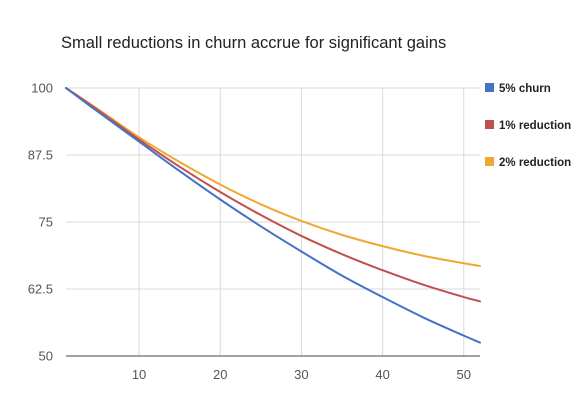  I want to click on y-tick-label: 87.5, so click(40, 155).